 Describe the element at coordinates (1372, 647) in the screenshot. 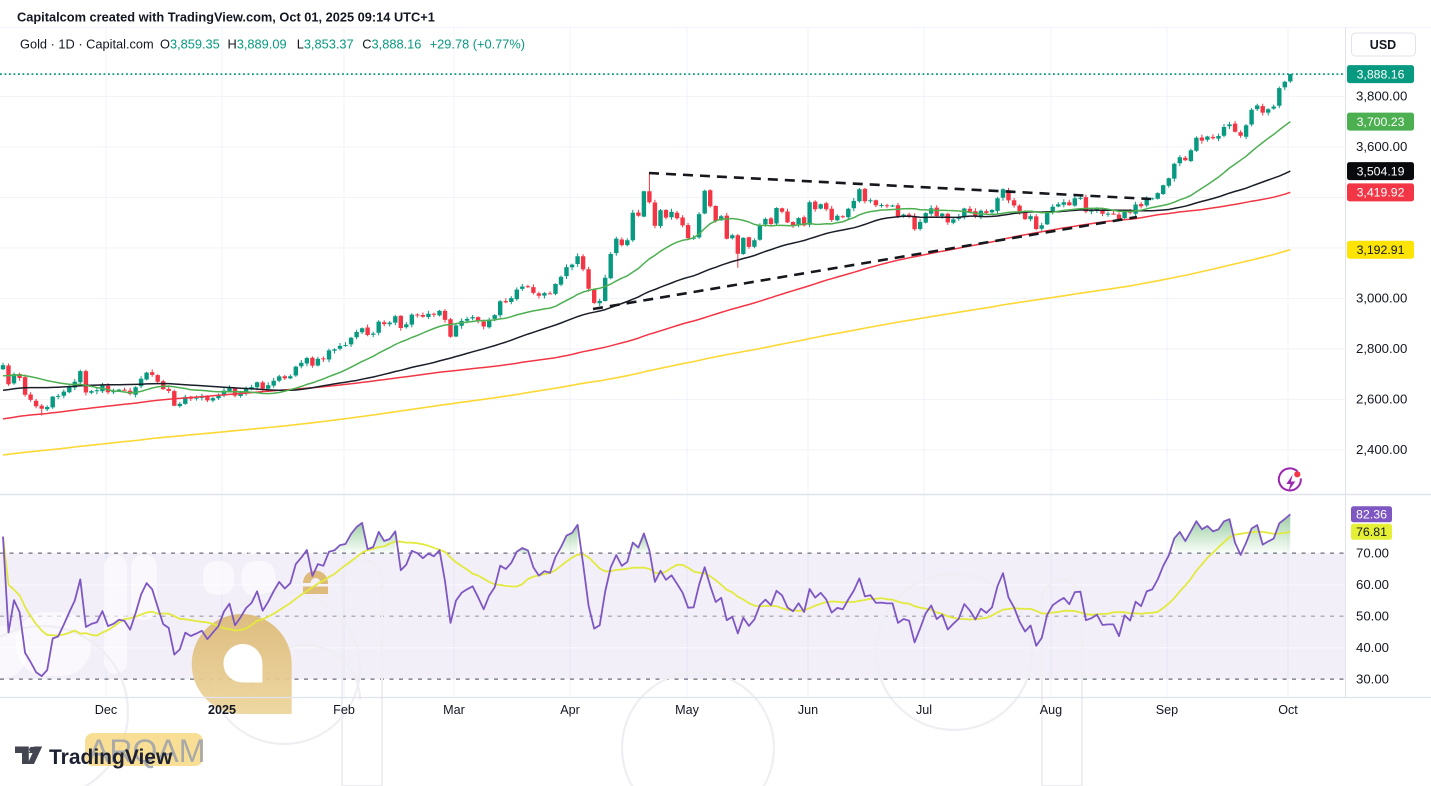

I see `svg-text: 40.00` at that location.